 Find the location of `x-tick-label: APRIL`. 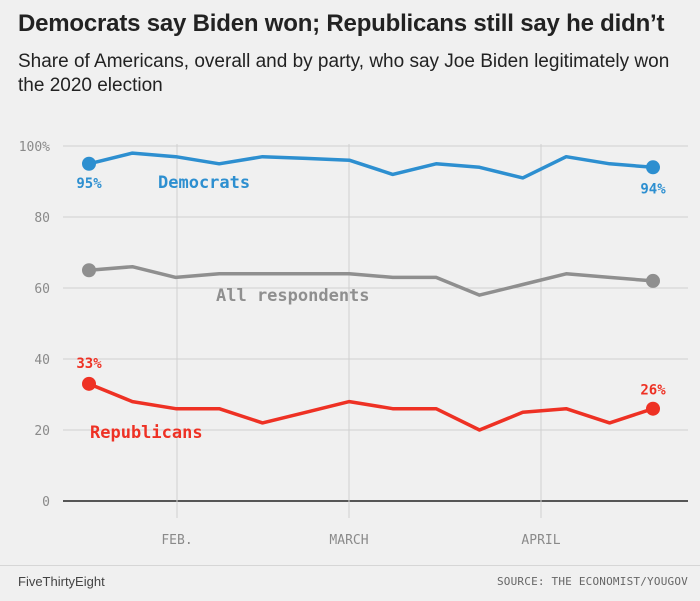

x-tick-label: APRIL is located at coordinates (540, 540).